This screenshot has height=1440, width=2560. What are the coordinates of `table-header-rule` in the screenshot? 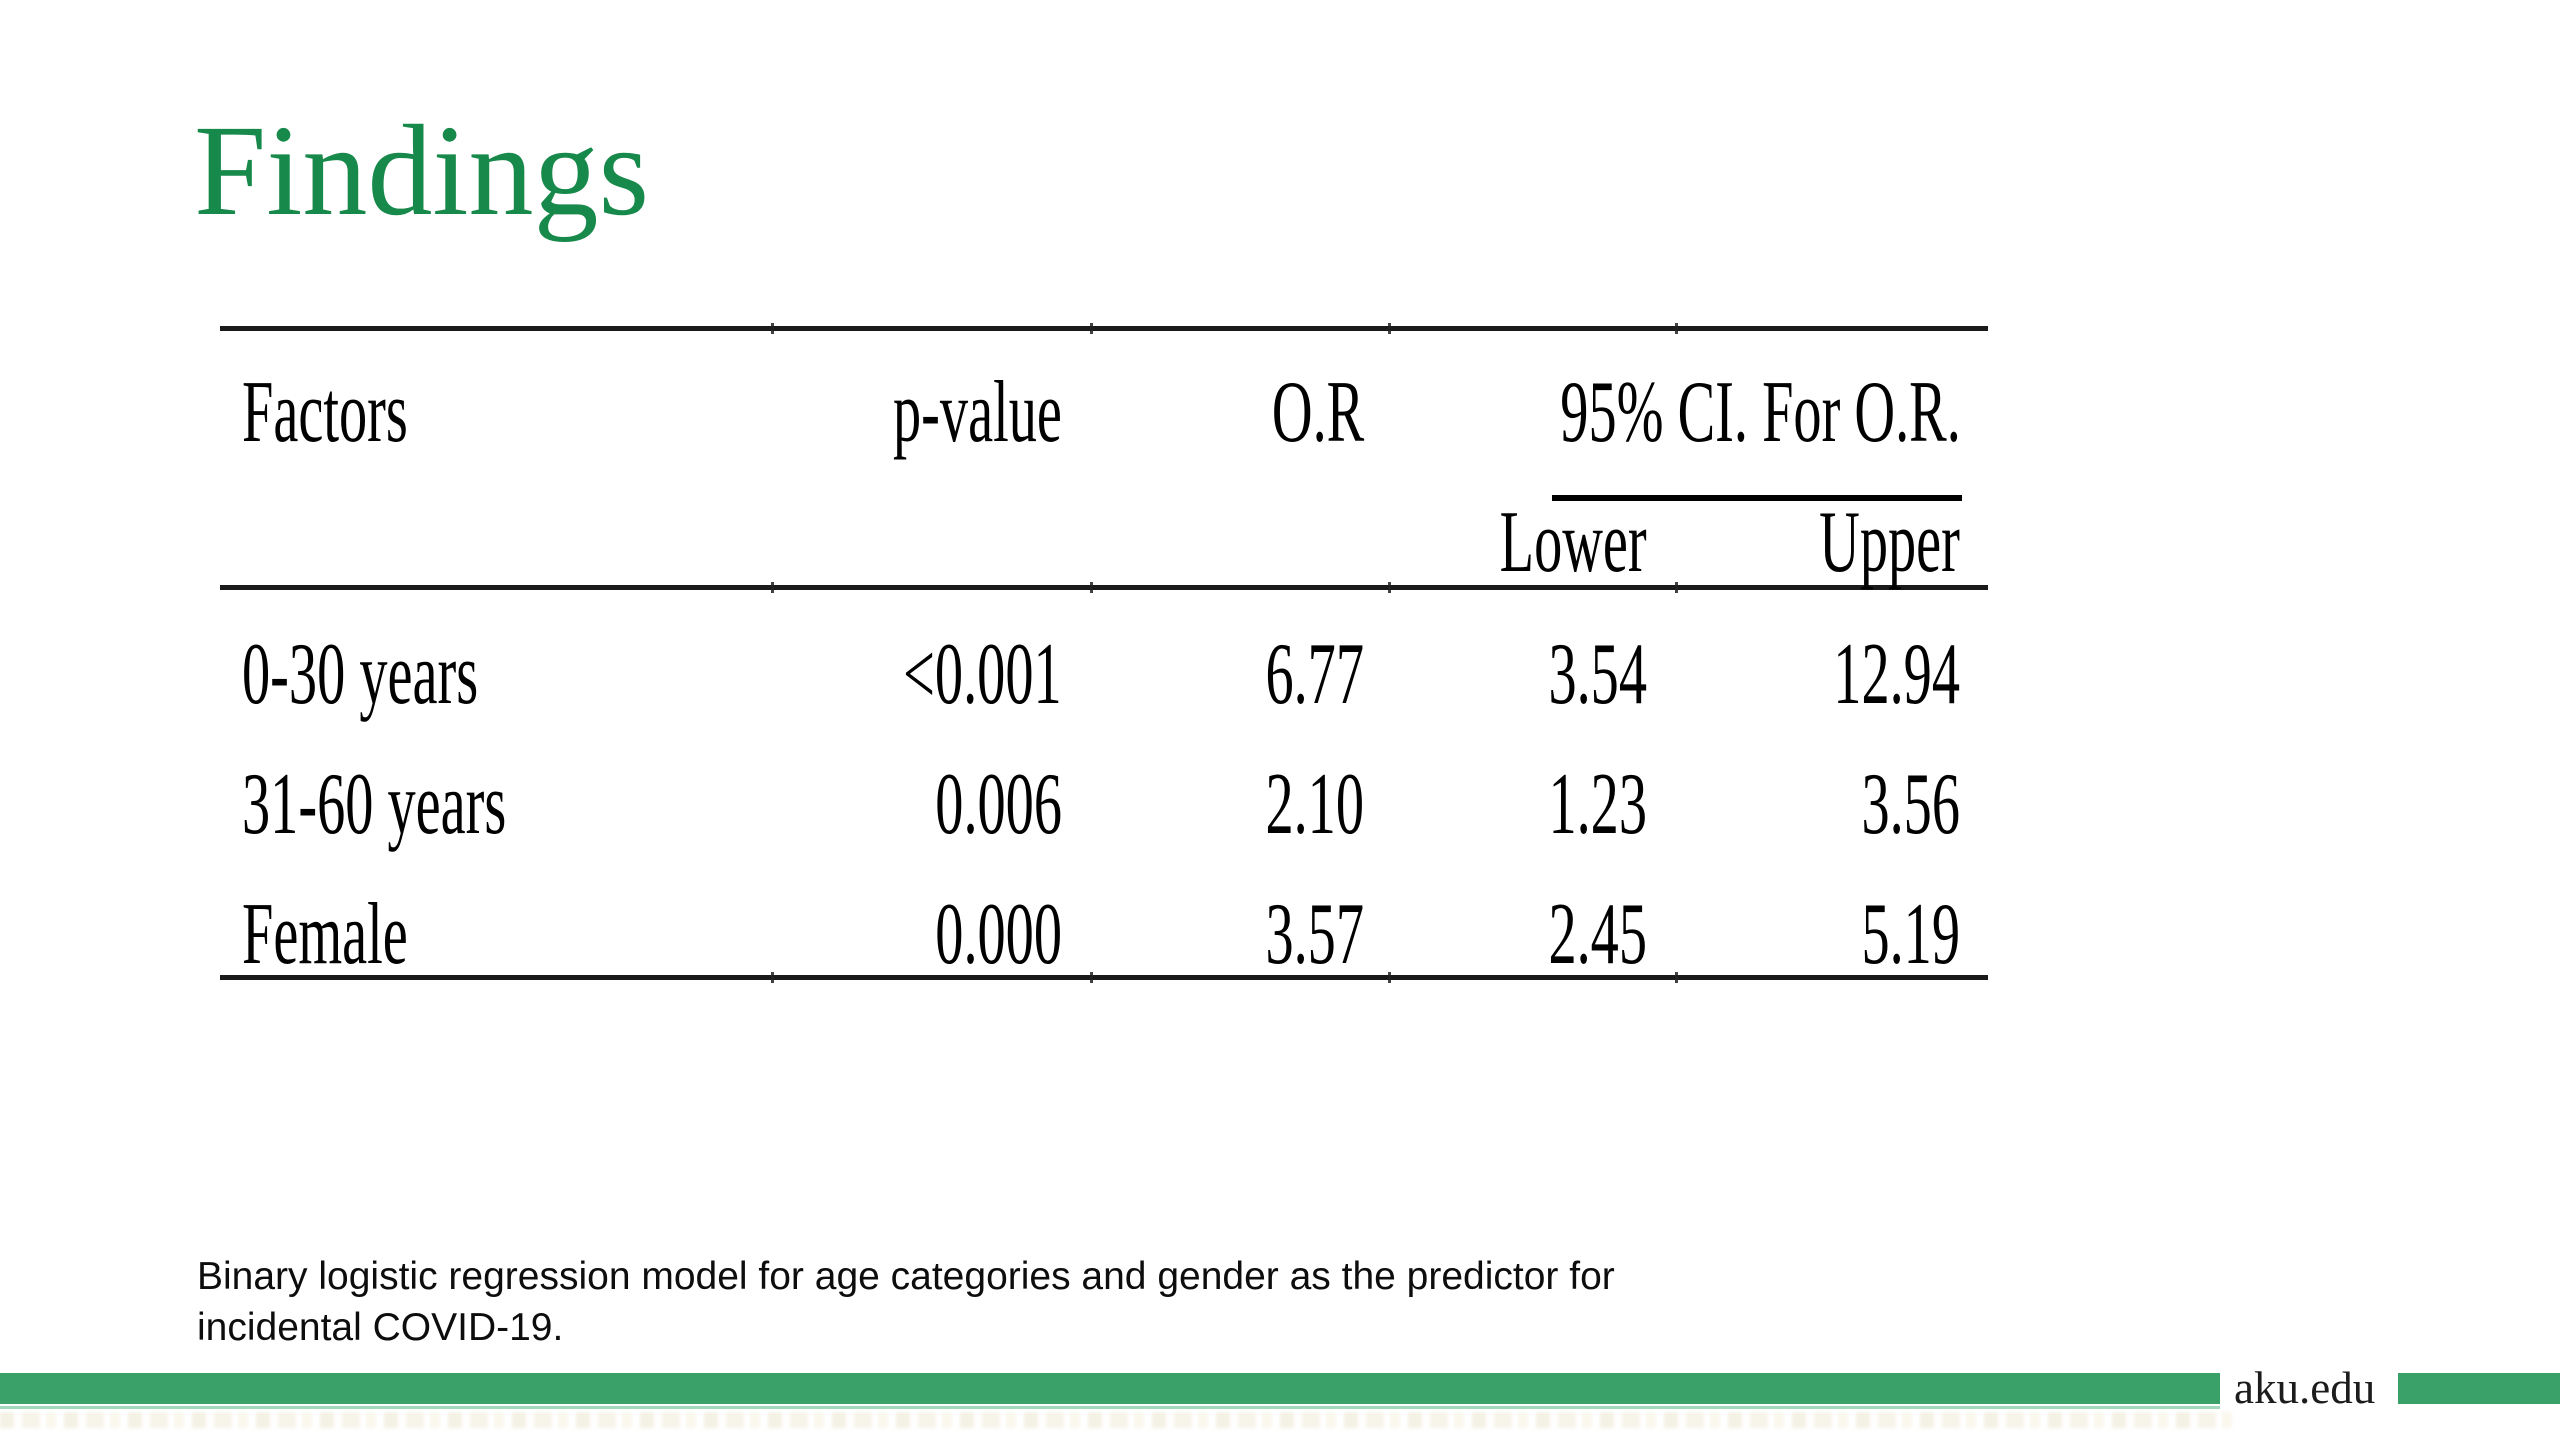 It's located at (1104, 587).